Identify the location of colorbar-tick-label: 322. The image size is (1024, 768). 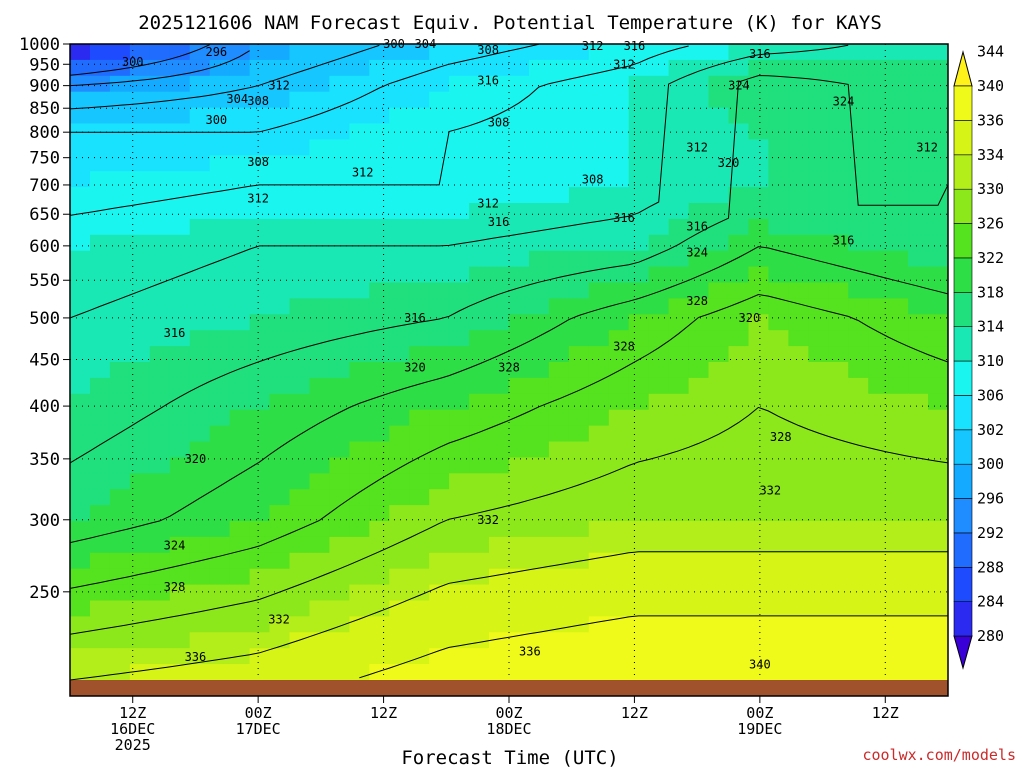
(990, 258).